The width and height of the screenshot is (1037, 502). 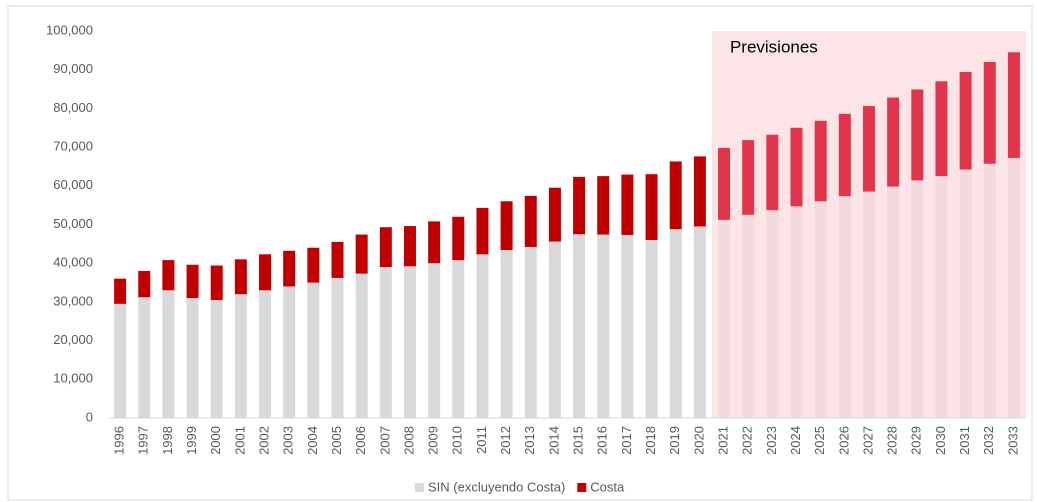 I want to click on x-tick-label: 1997, so click(x=143, y=440).